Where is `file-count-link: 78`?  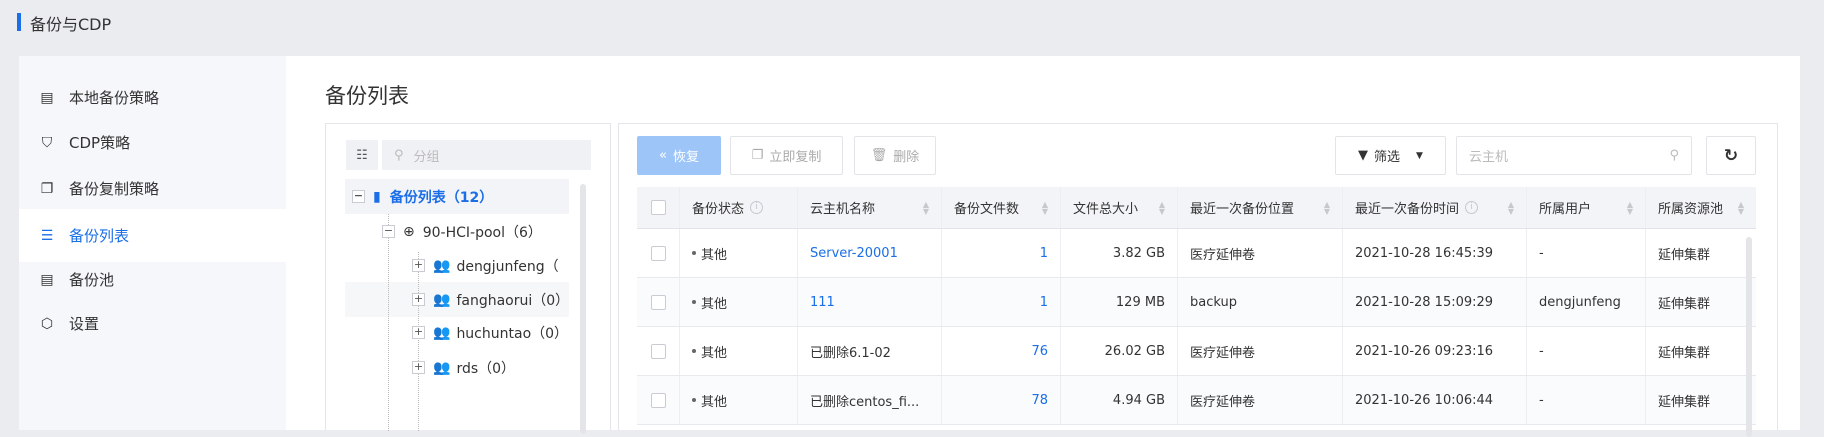 file-count-link: 78 is located at coordinates (1039, 400).